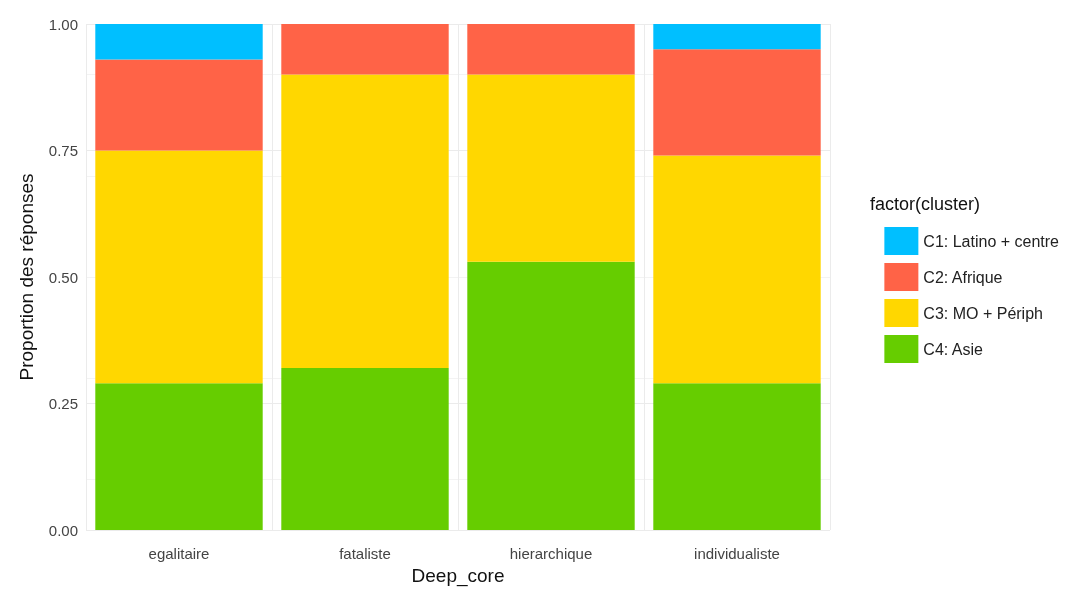 The image size is (1068, 611). I want to click on legend-label: C4: Asie, so click(953, 349).